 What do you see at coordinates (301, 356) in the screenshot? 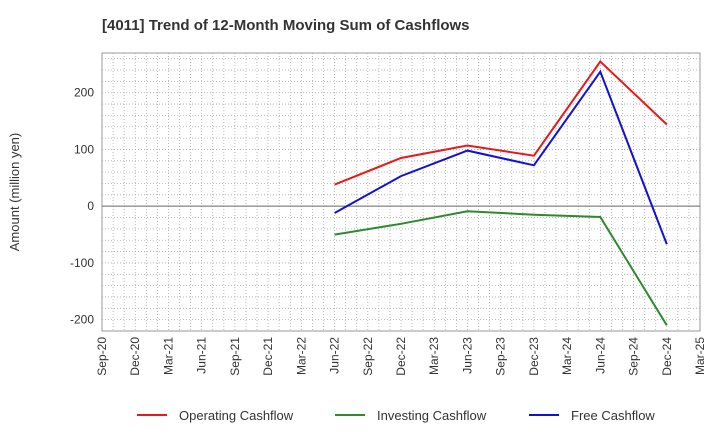
I see `x-tick-label: Mar-22` at bounding box center [301, 356].